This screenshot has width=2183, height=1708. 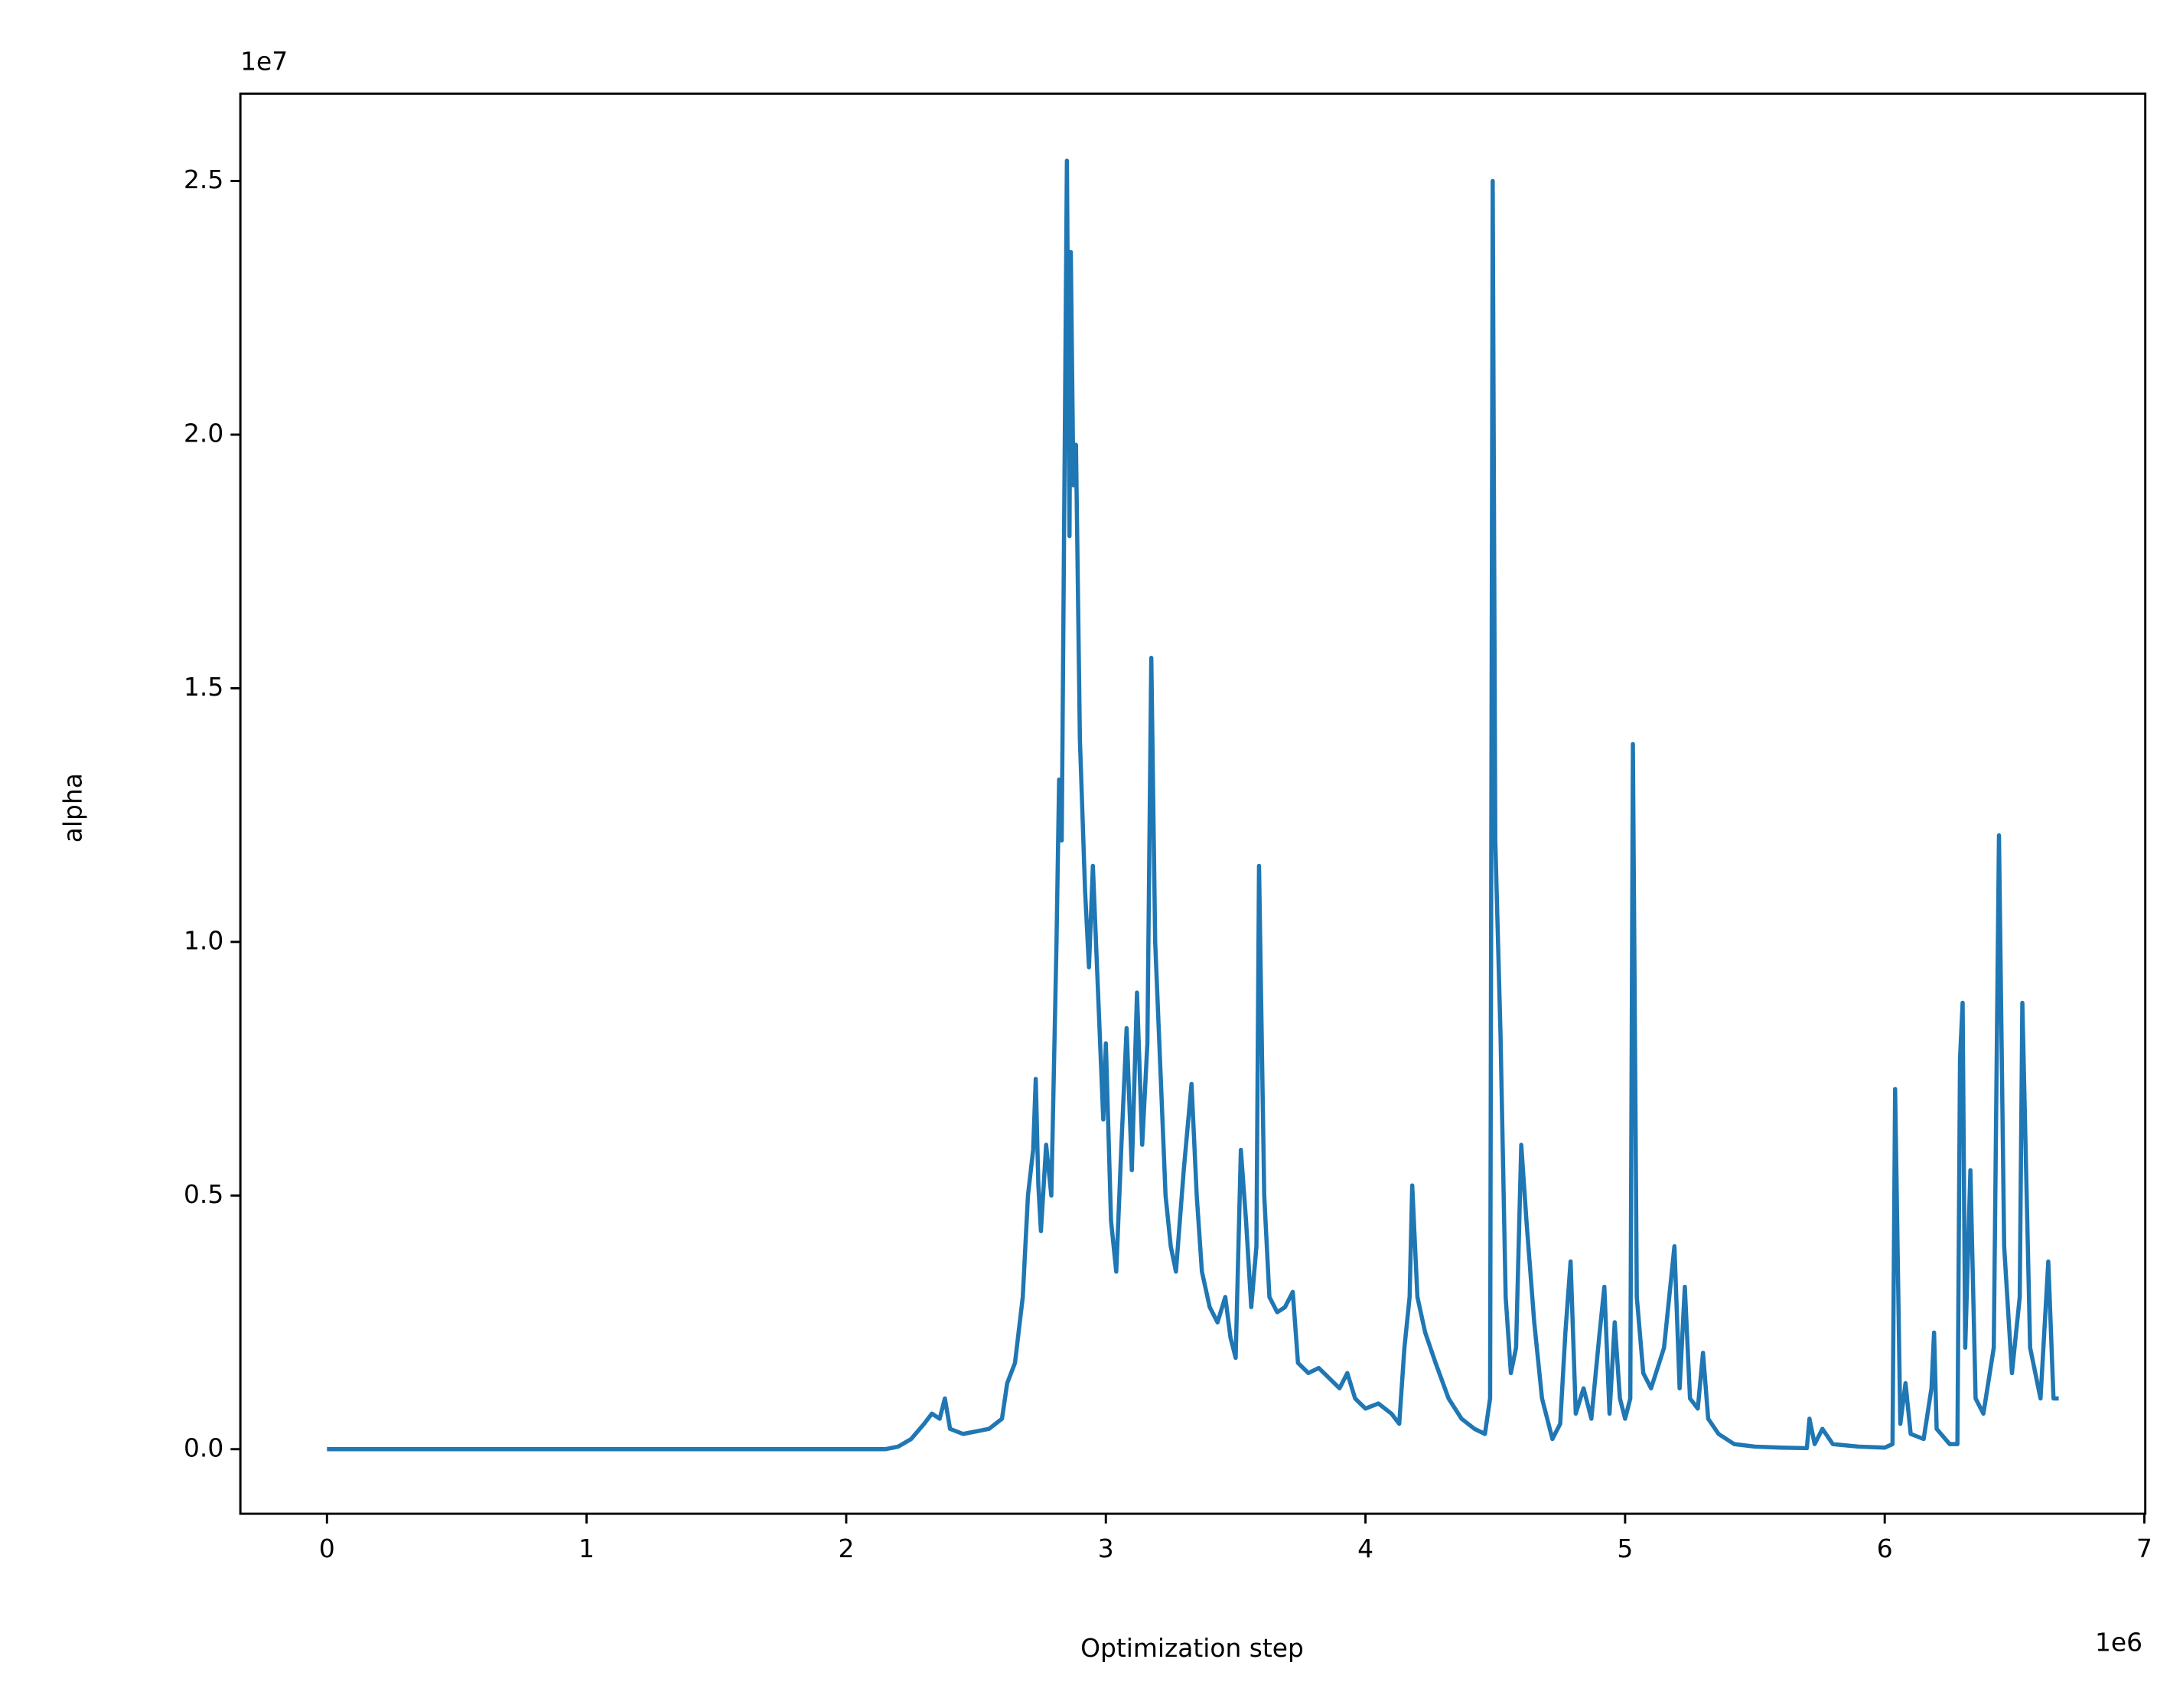 I want to click on y-tick-label: 1.5, so click(x=203, y=687).